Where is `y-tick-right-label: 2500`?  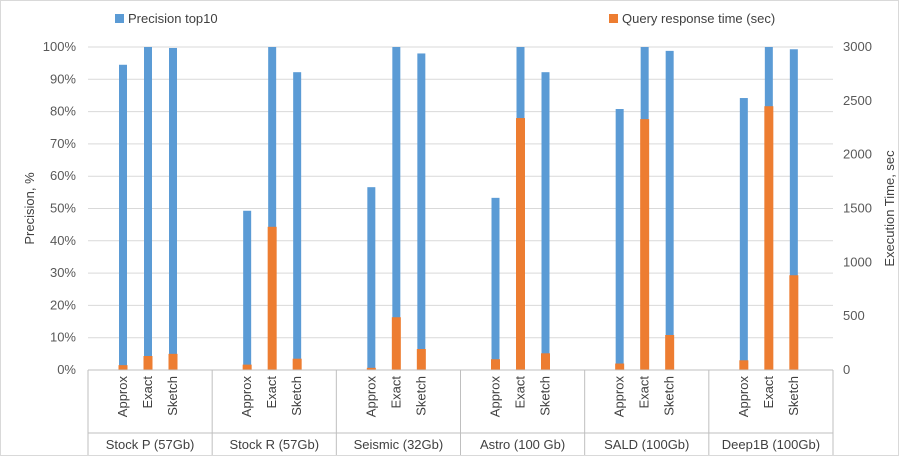
y-tick-right-label: 2500 is located at coordinates (857, 100).